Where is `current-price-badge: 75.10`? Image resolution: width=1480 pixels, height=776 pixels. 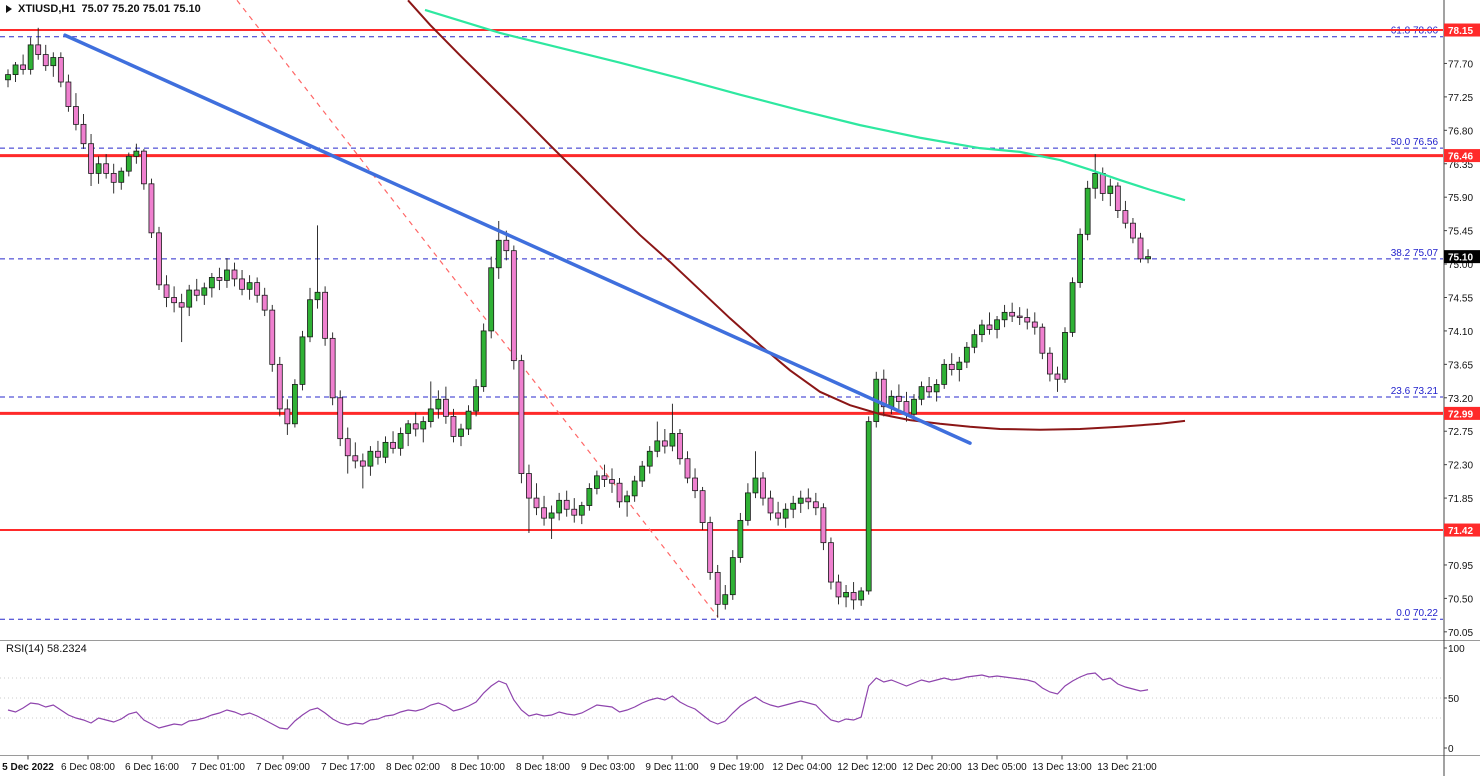 current-price-badge: 75.10 is located at coordinates (1462, 257).